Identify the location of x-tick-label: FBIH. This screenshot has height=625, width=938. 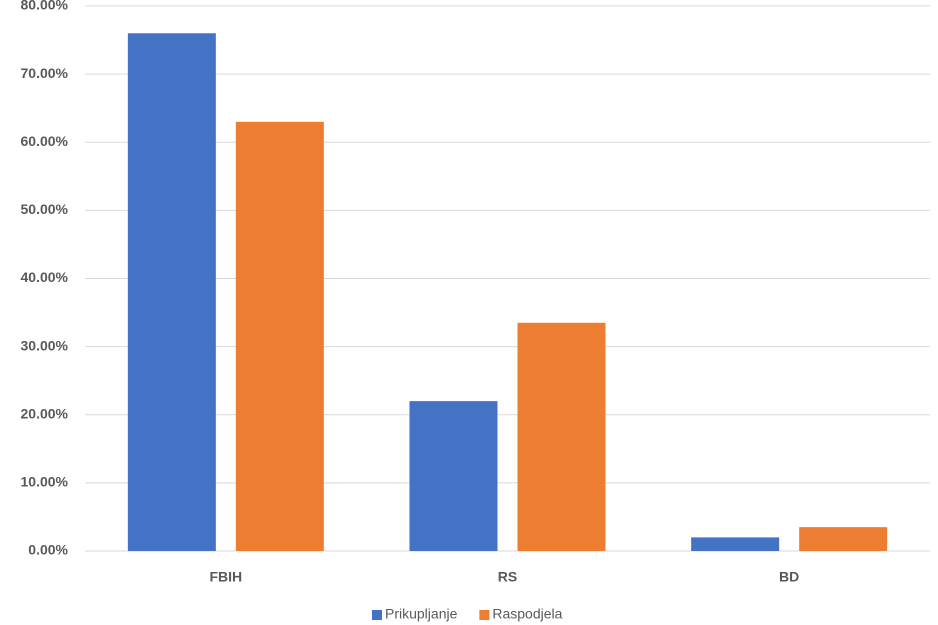
(225, 577).